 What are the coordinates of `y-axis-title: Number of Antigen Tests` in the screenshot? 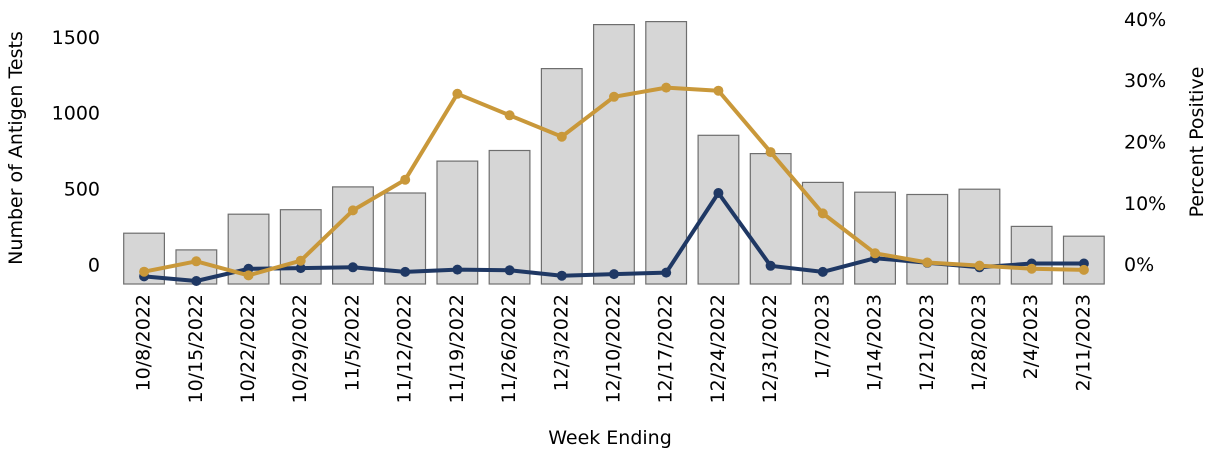 It's located at (16, 148).